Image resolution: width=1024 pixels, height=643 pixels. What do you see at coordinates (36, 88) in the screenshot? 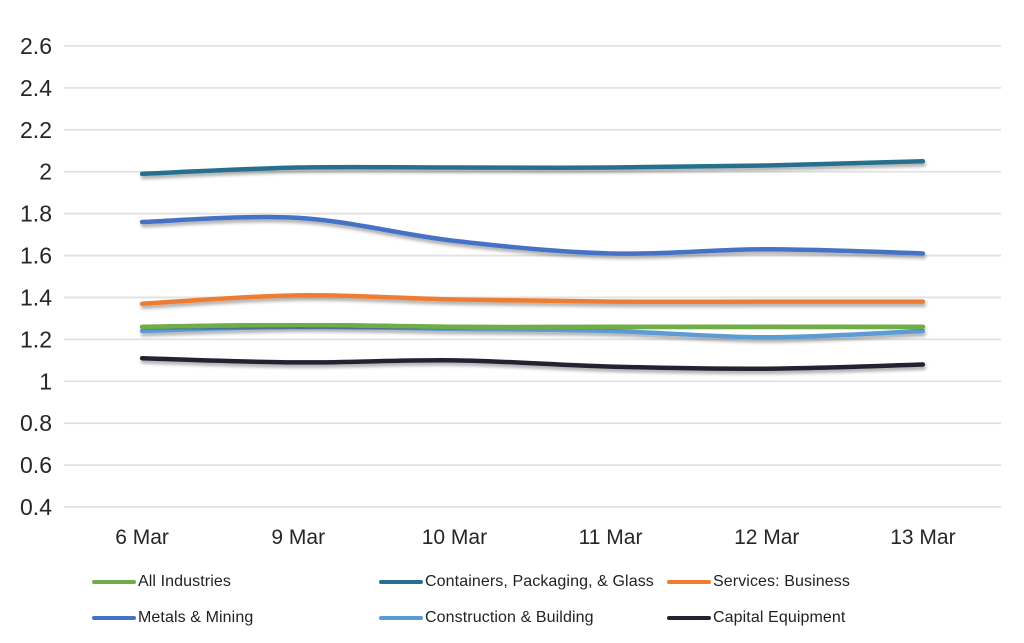
I see `y-tick-label: 2.4` at bounding box center [36, 88].